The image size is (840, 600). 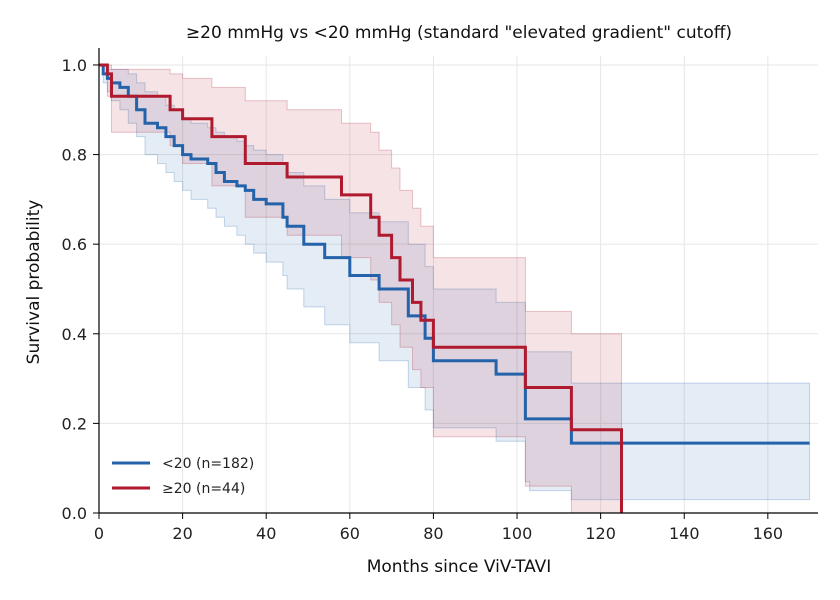 What do you see at coordinates (459, 567) in the screenshot?
I see `x-axis-label: Months since ViV-TAVI` at bounding box center [459, 567].